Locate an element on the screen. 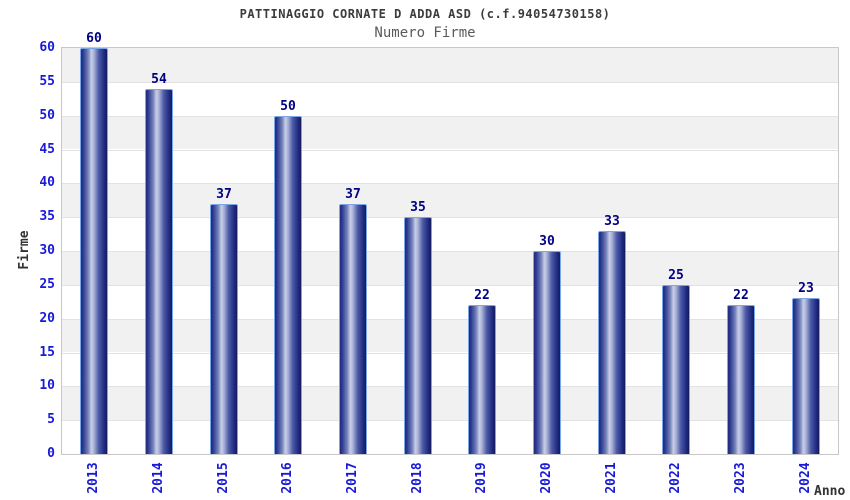 This screenshot has width=850, height=500. y-tick-label: 0 is located at coordinates (51, 453).